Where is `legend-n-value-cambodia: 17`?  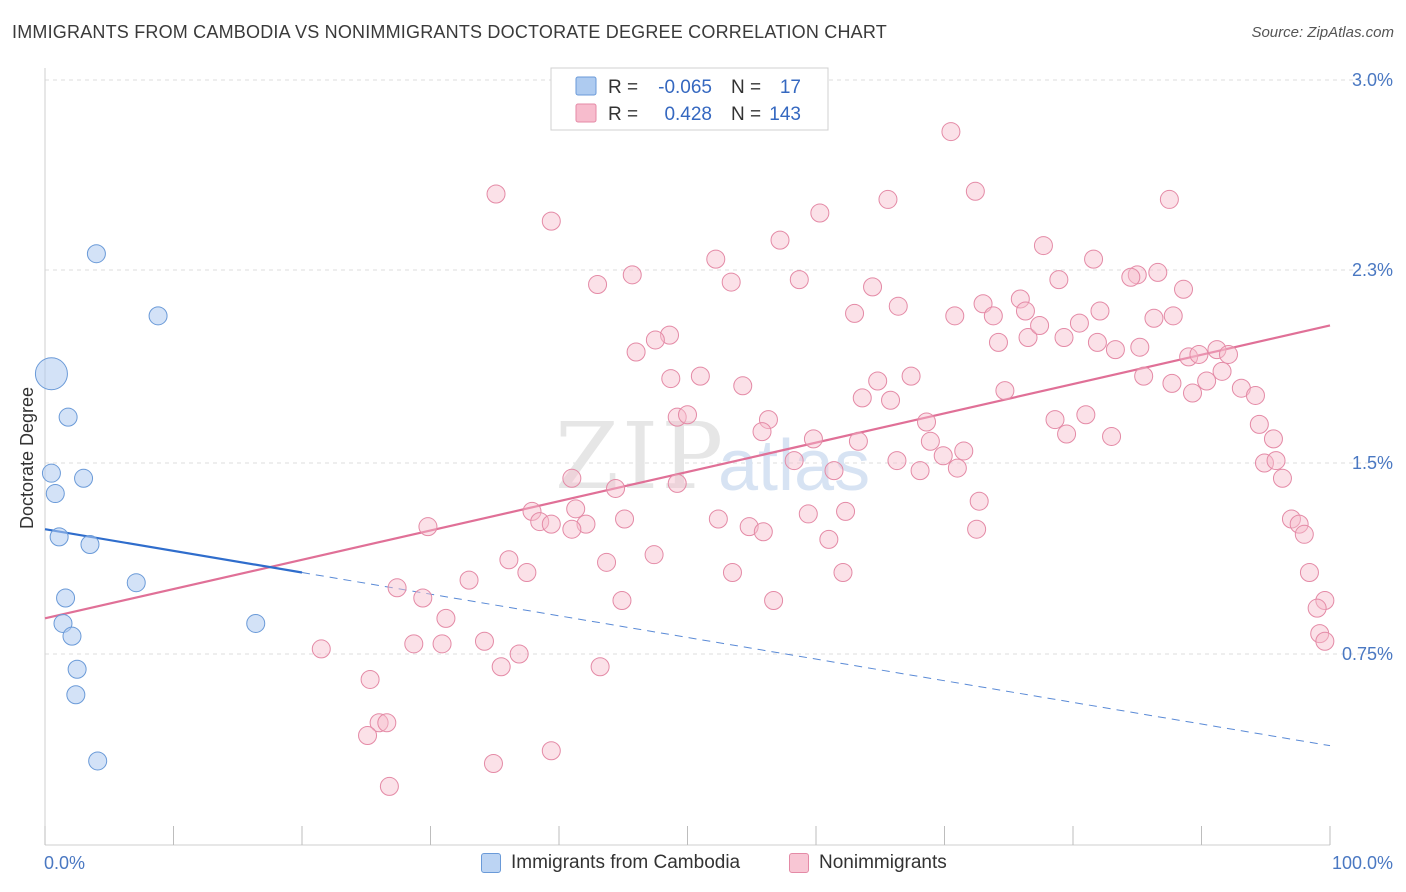 legend-n-value-cambodia: 17 is located at coordinates (790, 87).